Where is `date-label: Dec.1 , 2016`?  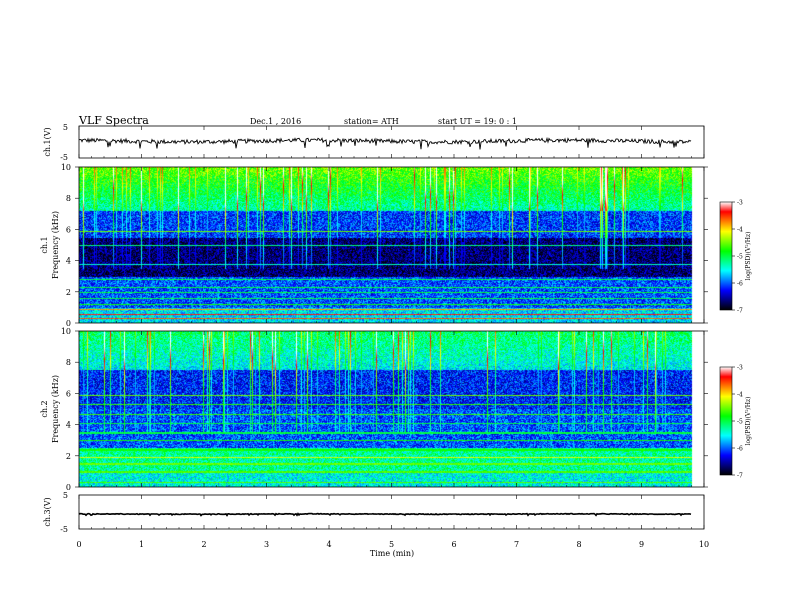
date-label: Dec.1 , 2016 is located at coordinates (275, 121).